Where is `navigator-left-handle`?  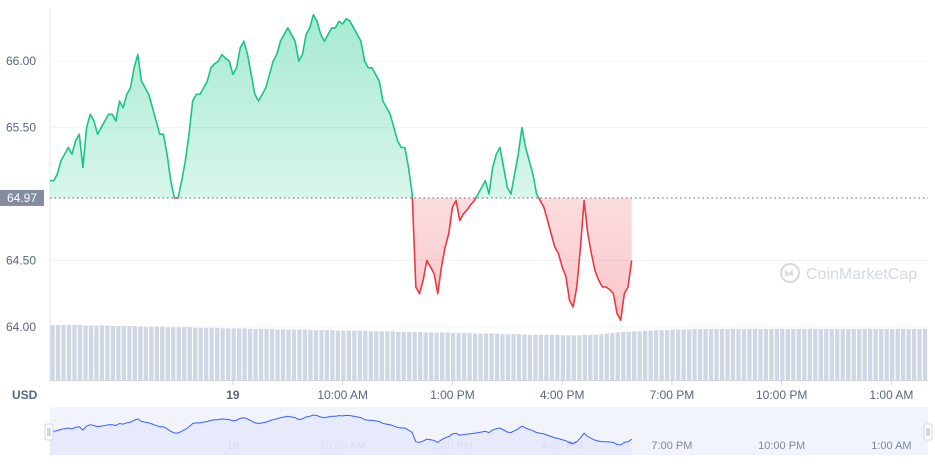
navigator-left-handle is located at coordinates (49, 432).